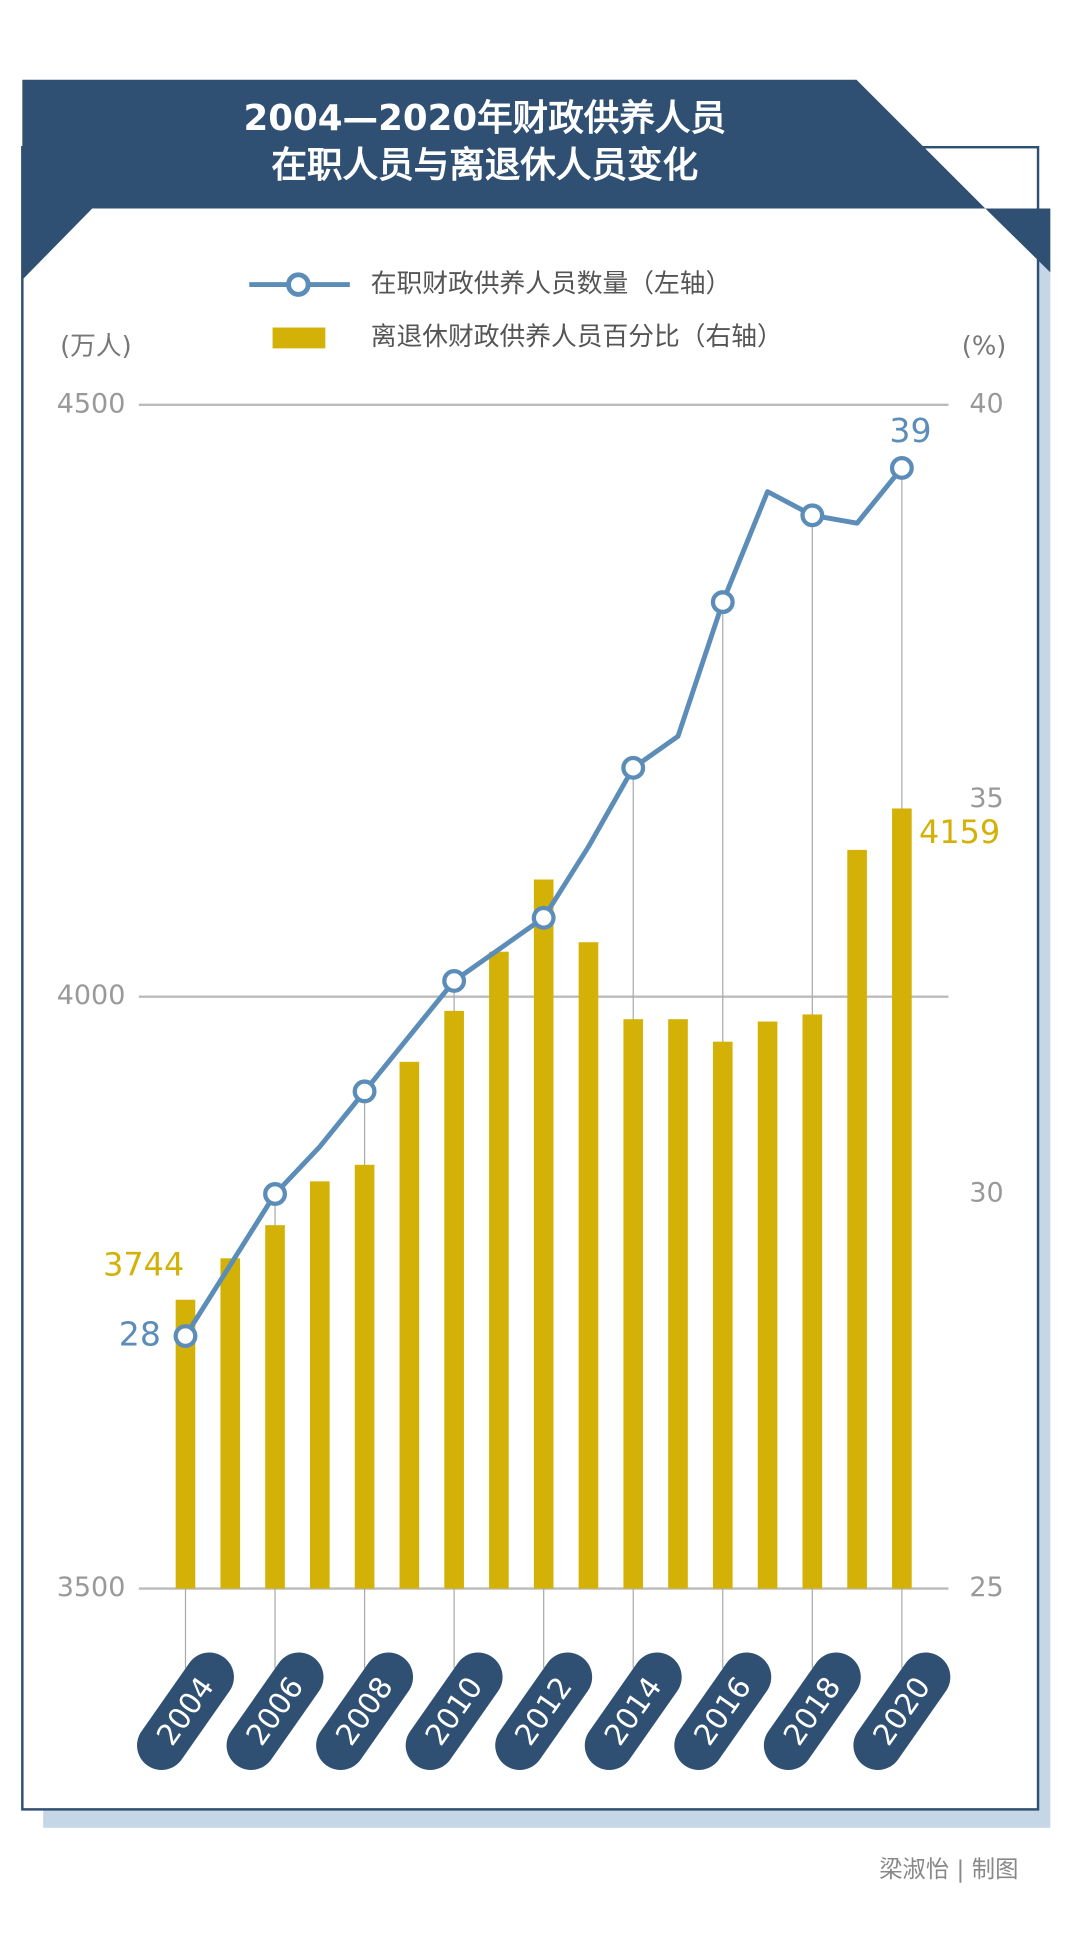  Describe the element at coordinates (986, 1192) in the screenshot. I see `y2-tick-label: 30` at that location.